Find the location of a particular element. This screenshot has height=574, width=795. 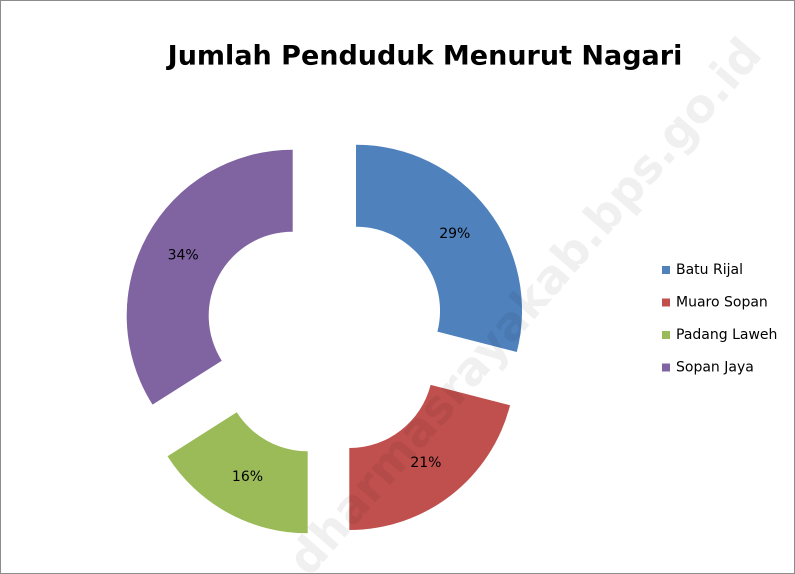

data-label: 21% is located at coordinates (425, 463).